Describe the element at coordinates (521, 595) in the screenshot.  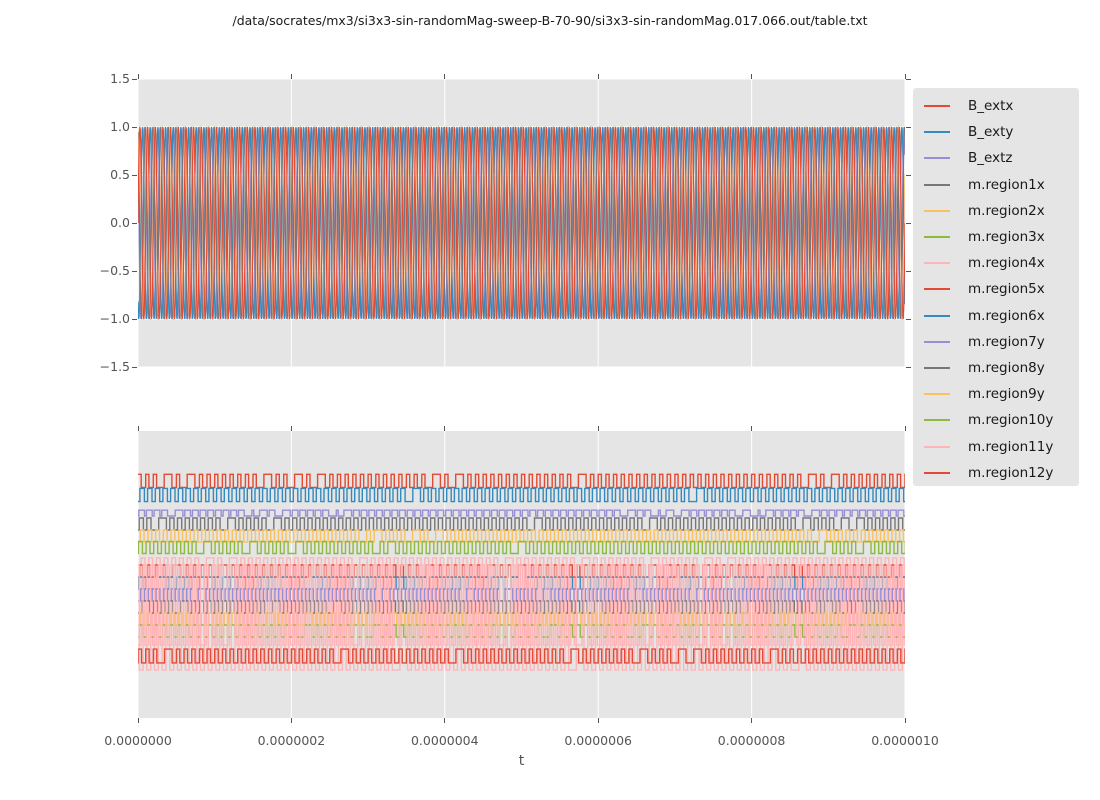
I see `series-line-m.region7y` at that location.